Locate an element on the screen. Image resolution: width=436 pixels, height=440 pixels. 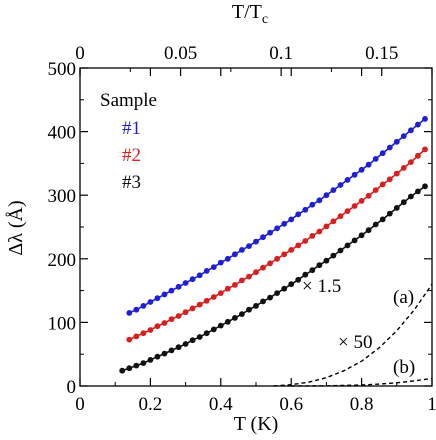
legend-title: Sample is located at coordinates (128, 100).